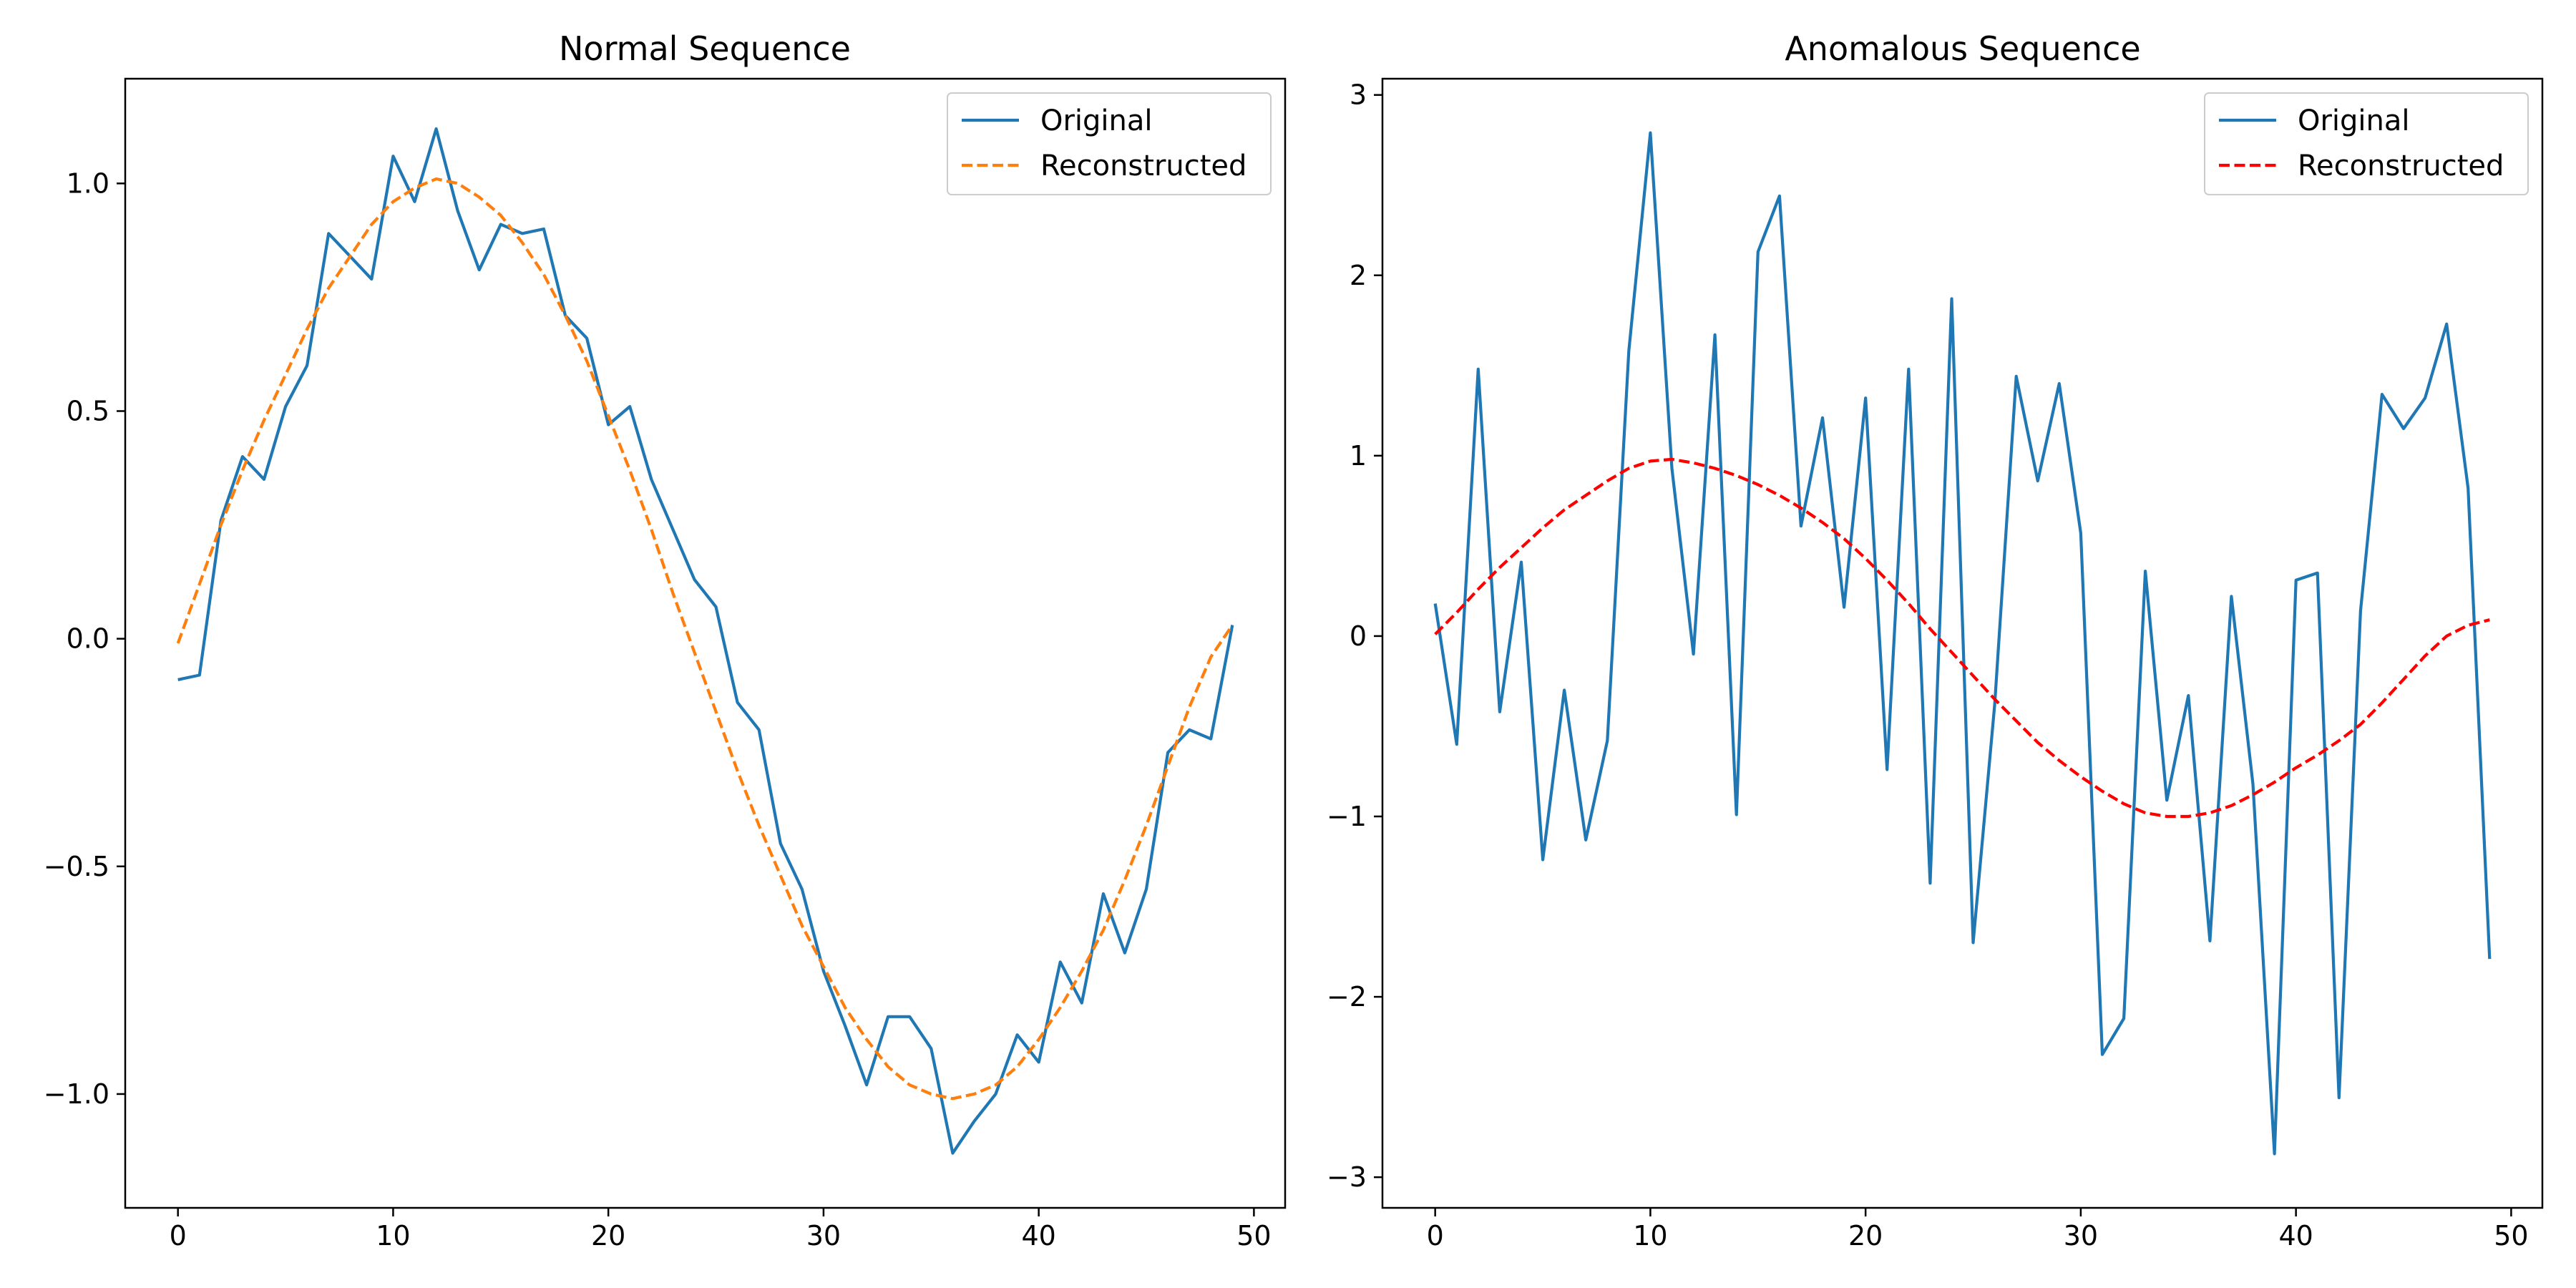 This screenshot has width=2576, height=1288. I want to click on y-tick-label: −3, so click(1347, 1177).